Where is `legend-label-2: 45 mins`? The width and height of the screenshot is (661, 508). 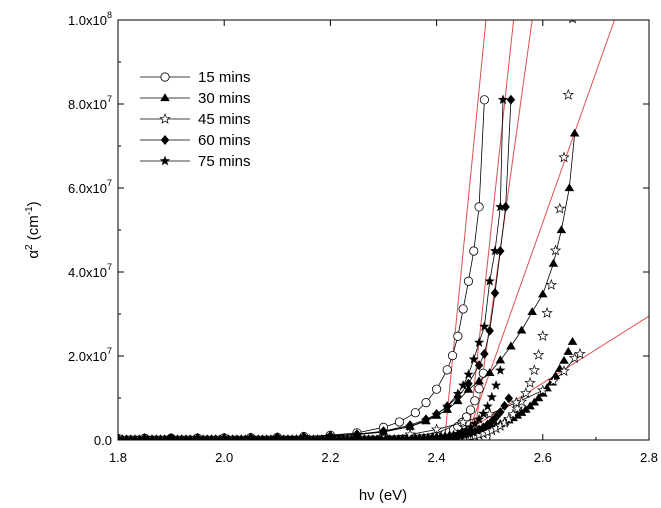 legend-label-2: 45 mins is located at coordinates (224, 119).